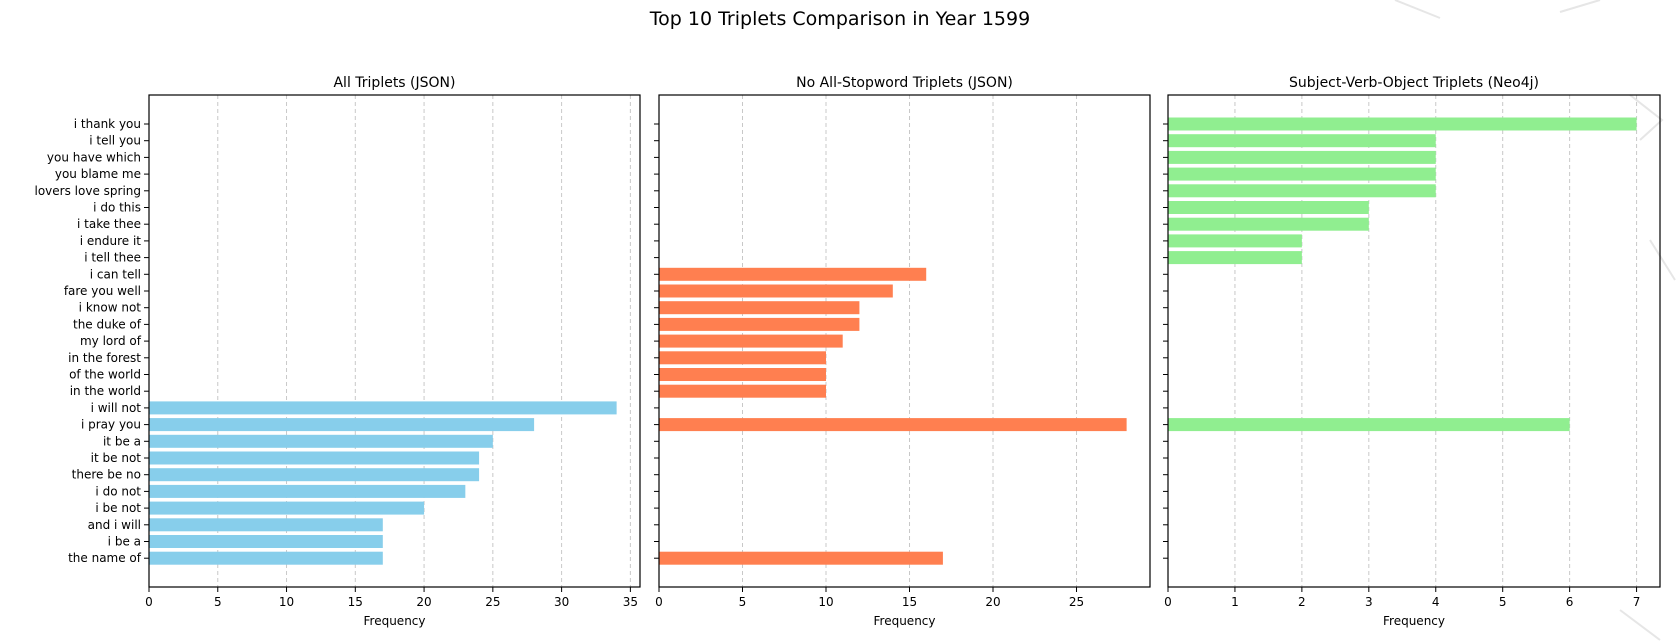  What do you see at coordinates (105, 391) in the screenshot?
I see `y-category-label: in the world` at bounding box center [105, 391].